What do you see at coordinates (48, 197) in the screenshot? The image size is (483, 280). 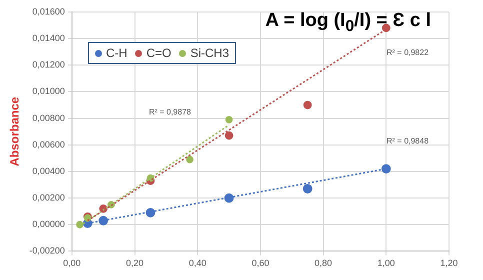 I see `y-tick-label: 0,00200` at bounding box center [48, 197].